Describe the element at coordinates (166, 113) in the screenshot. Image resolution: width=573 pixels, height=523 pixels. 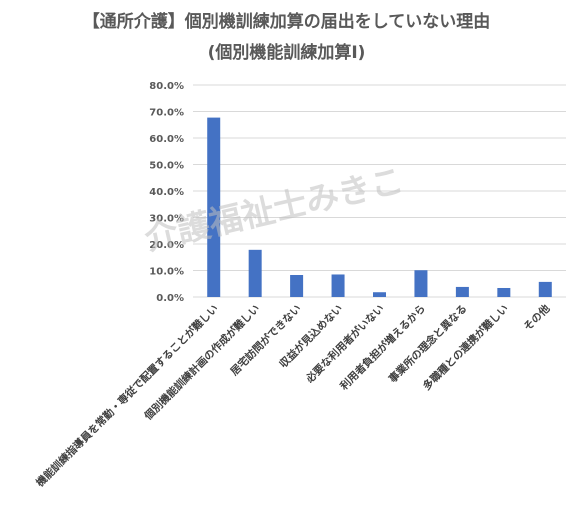
I see `y-tick-label: 70.0%` at that location.